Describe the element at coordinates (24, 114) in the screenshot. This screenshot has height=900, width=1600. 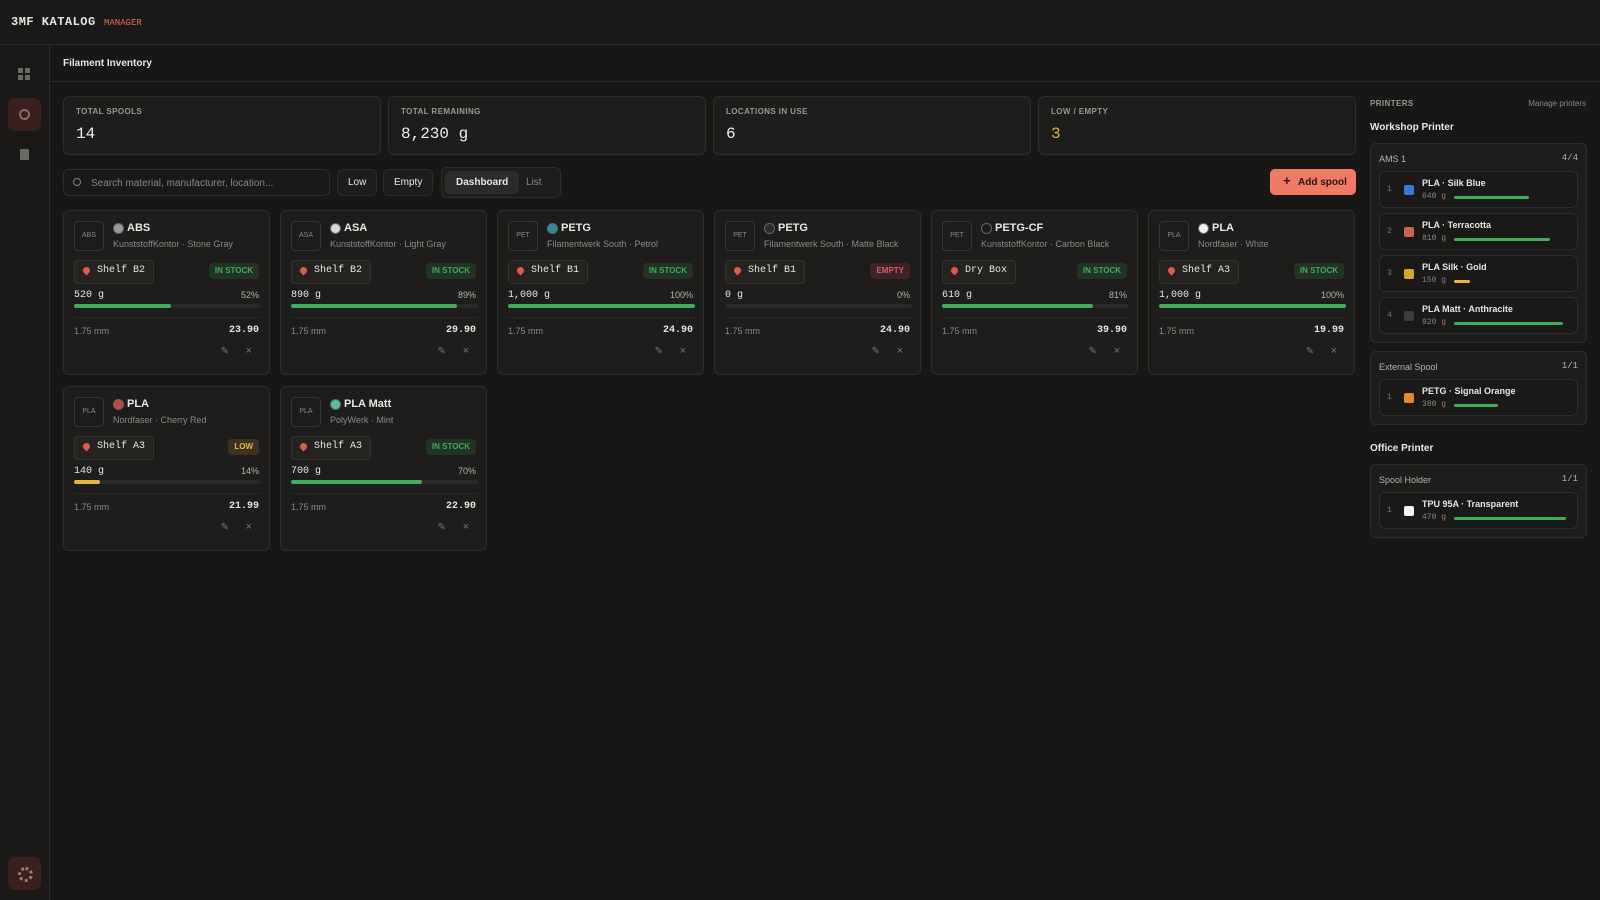
I see `nav-filament` at that location.